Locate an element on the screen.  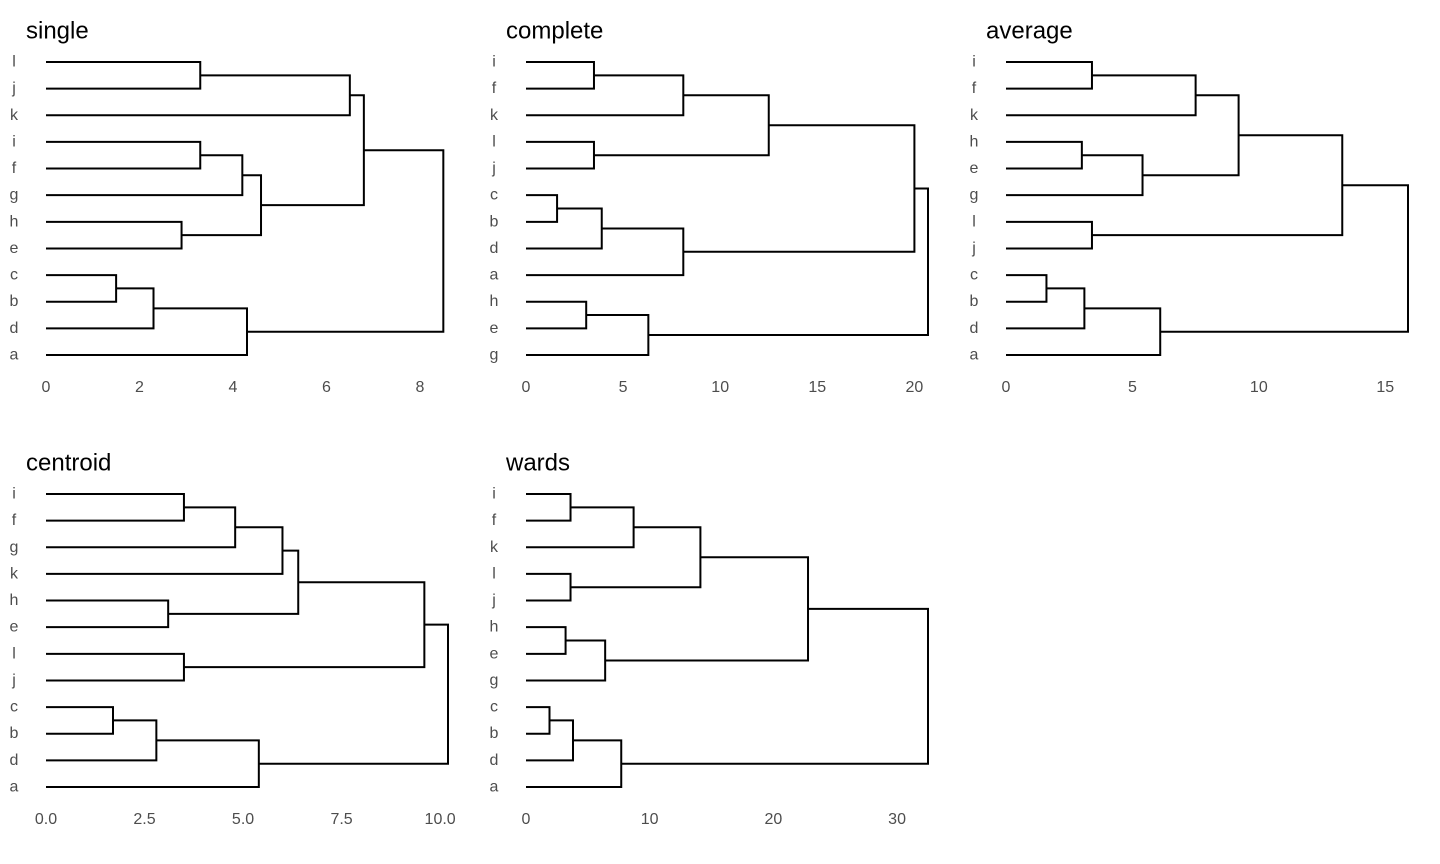
x-tick-label: 8 is located at coordinates (420, 387).